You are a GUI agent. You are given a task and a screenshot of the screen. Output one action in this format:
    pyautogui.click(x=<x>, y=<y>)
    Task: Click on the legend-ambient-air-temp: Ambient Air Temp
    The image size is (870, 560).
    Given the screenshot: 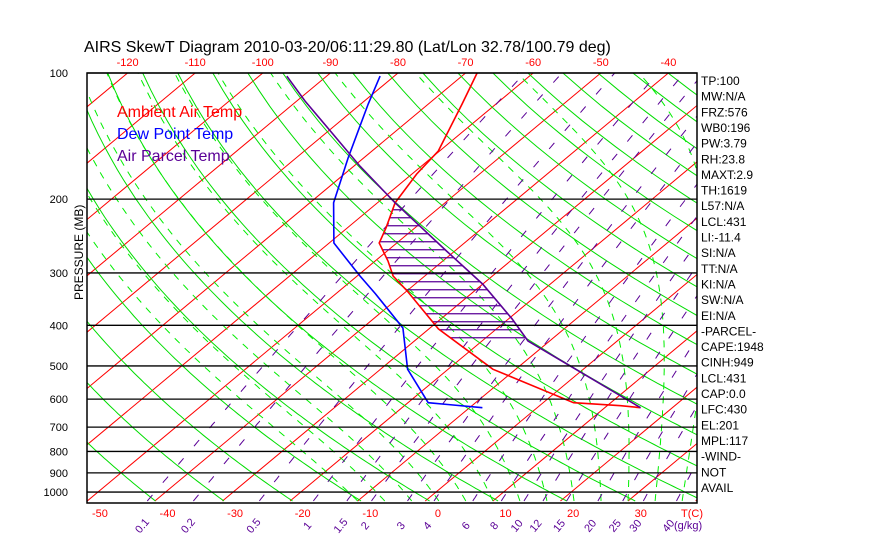 What is the action you would take?
    pyautogui.click(x=179, y=112)
    